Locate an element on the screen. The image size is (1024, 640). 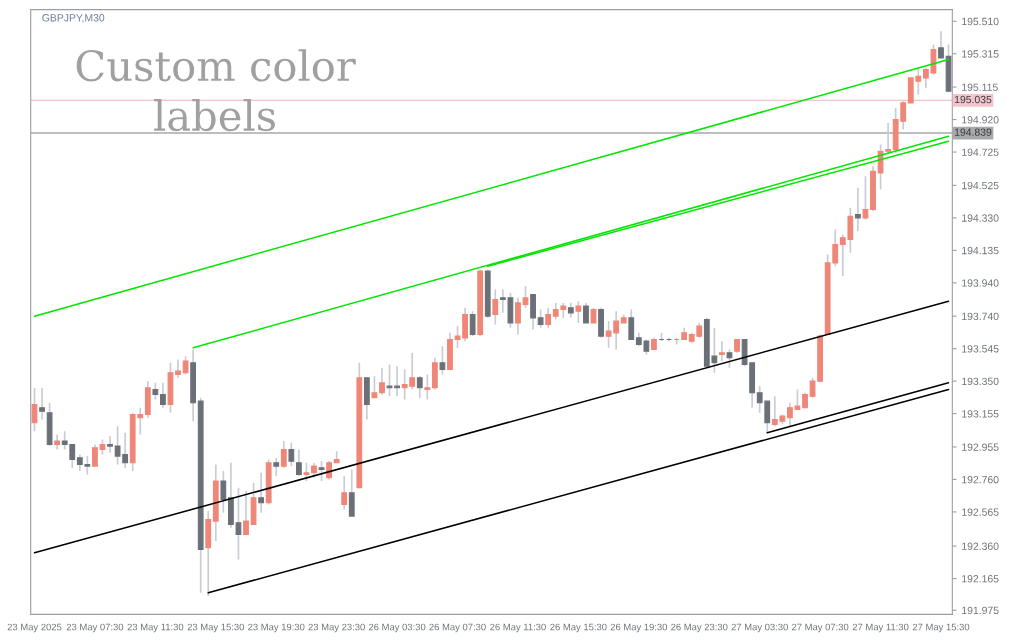
x-tick-label: 26 May 03:30 is located at coordinates (397, 628).